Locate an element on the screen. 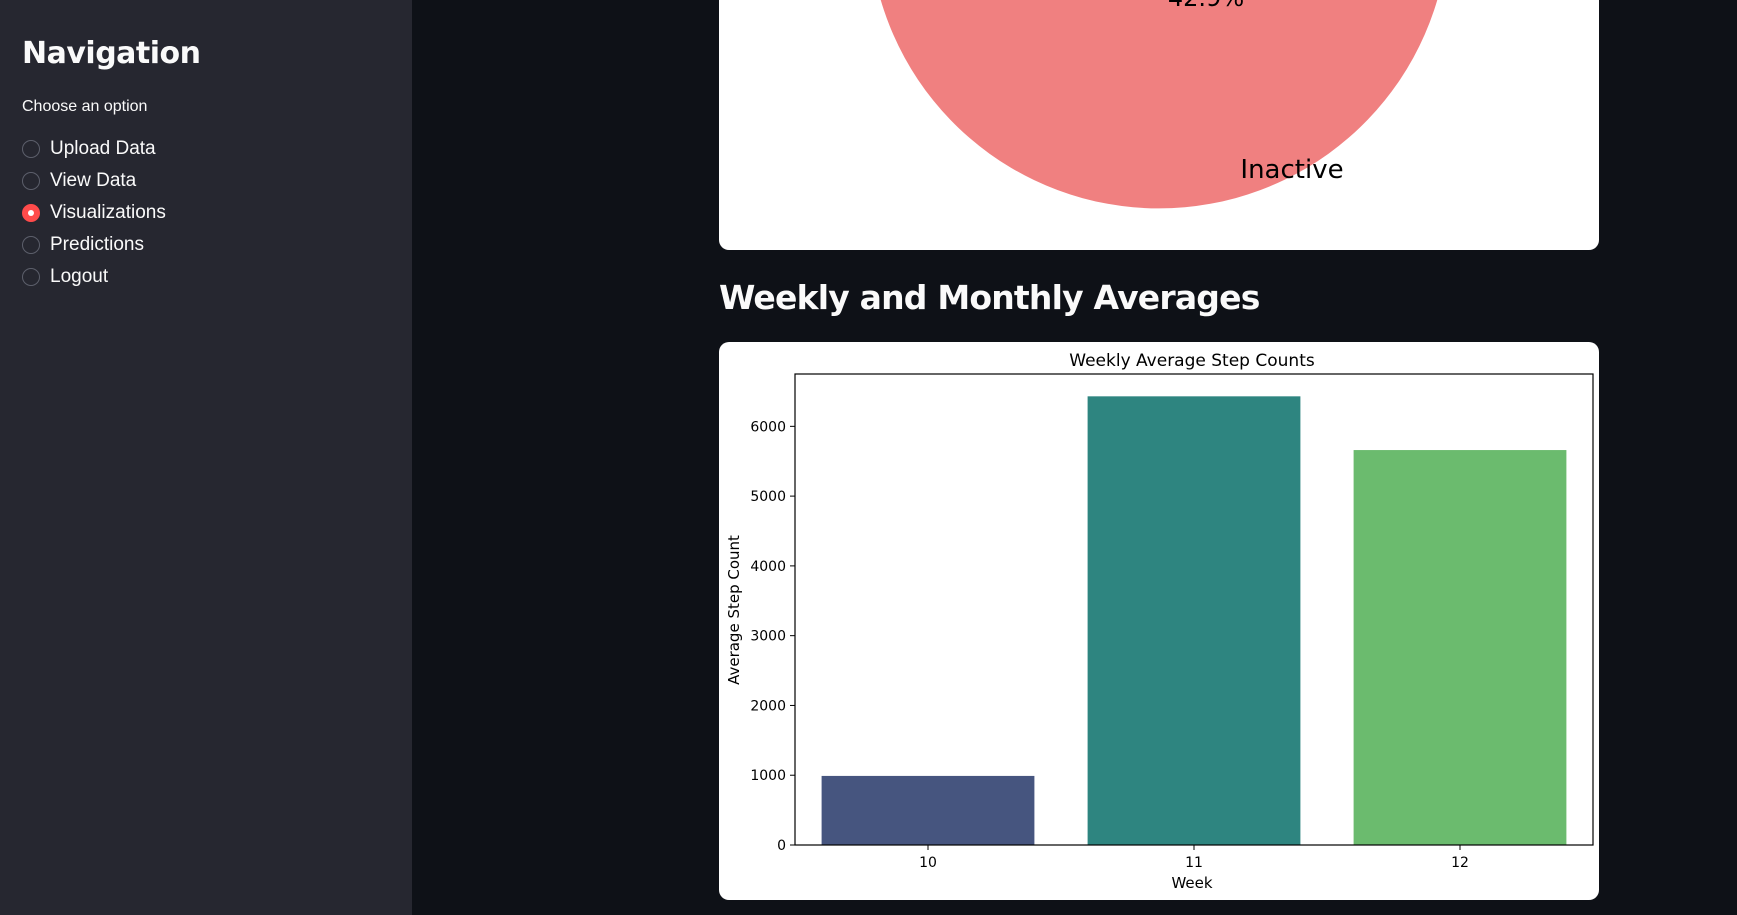  radio-group-label: Choose an option is located at coordinates (85, 106).